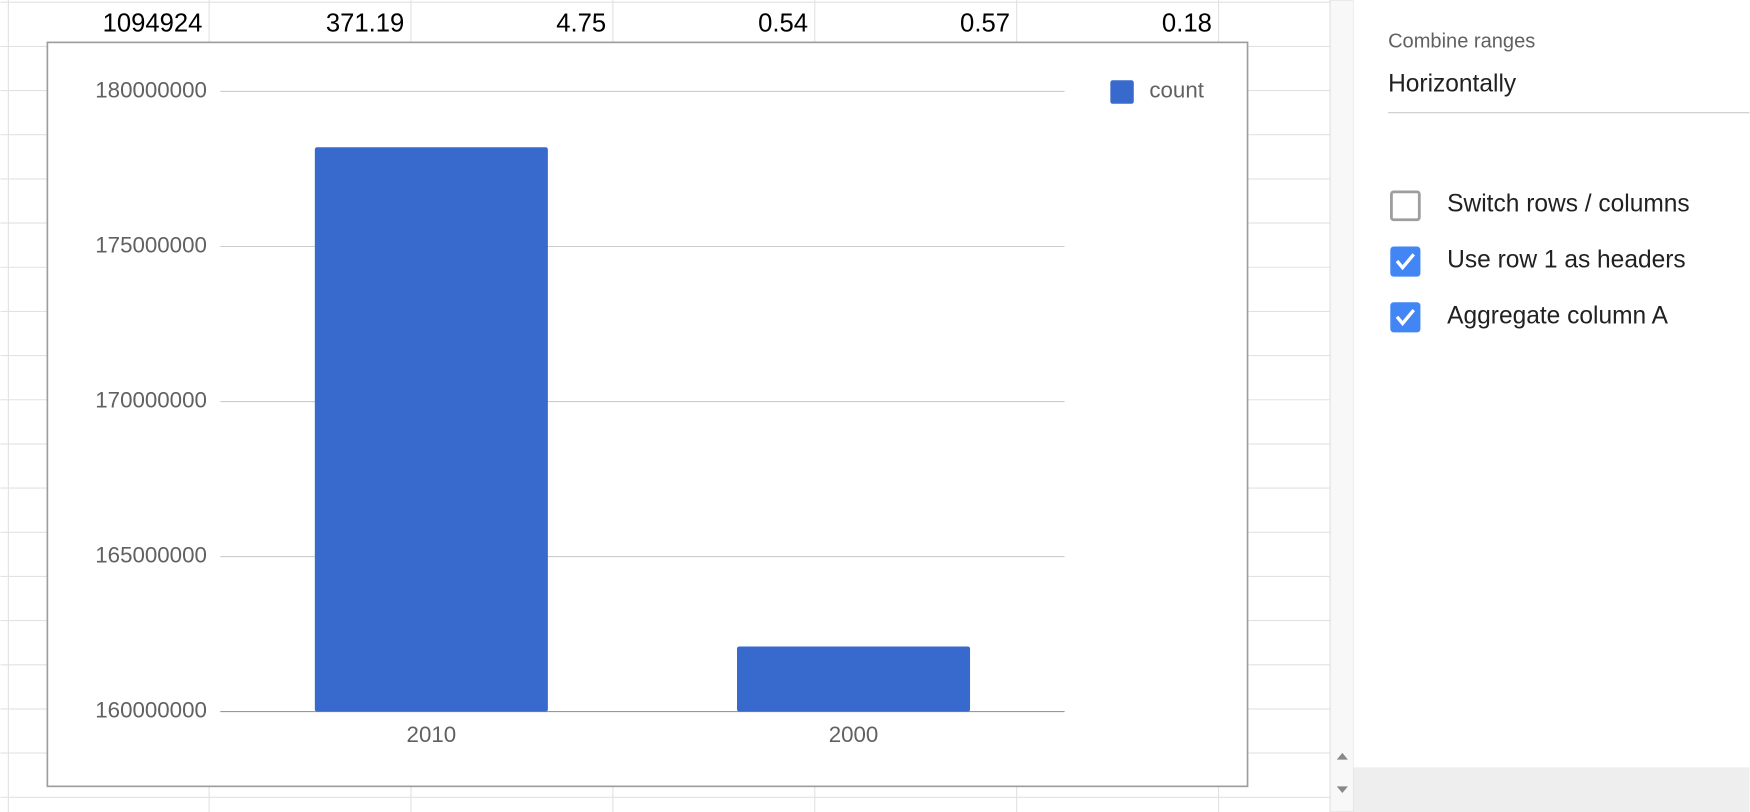 This screenshot has width=1750, height=812. What do you see at coordinates (1452, 83) in the screenshot?
I see `combine-value: Horizontally` at bounding box center [1452, 83].